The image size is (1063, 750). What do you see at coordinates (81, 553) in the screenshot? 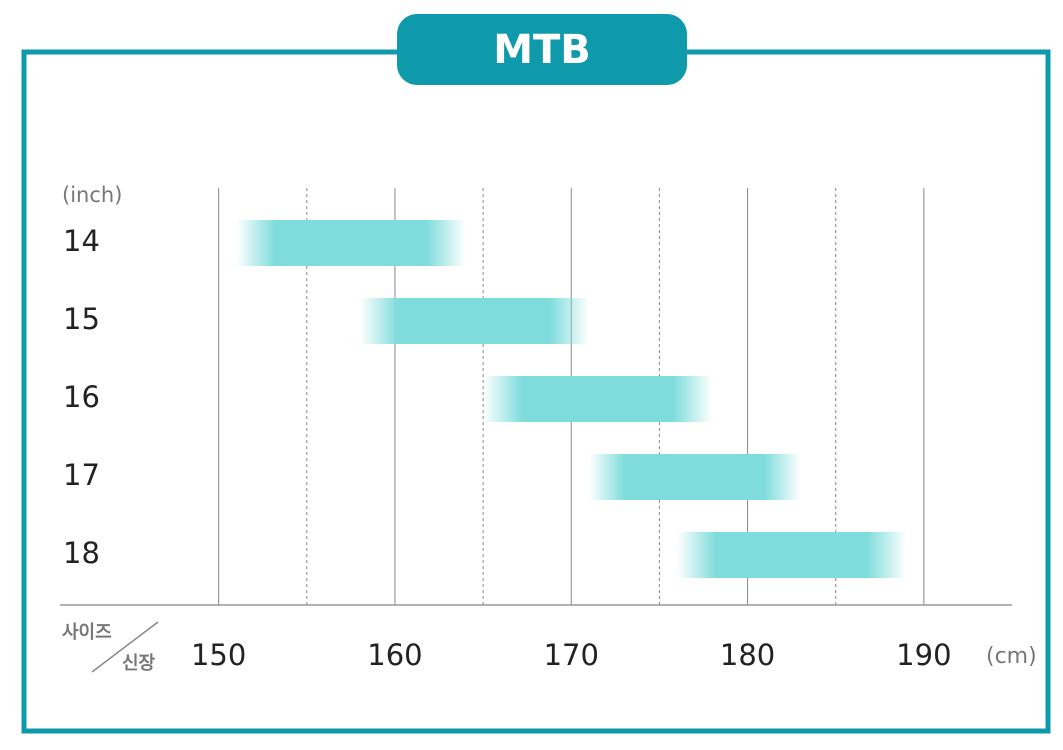
I see `y-tick-label: 18` at bounding box center [81, 553].